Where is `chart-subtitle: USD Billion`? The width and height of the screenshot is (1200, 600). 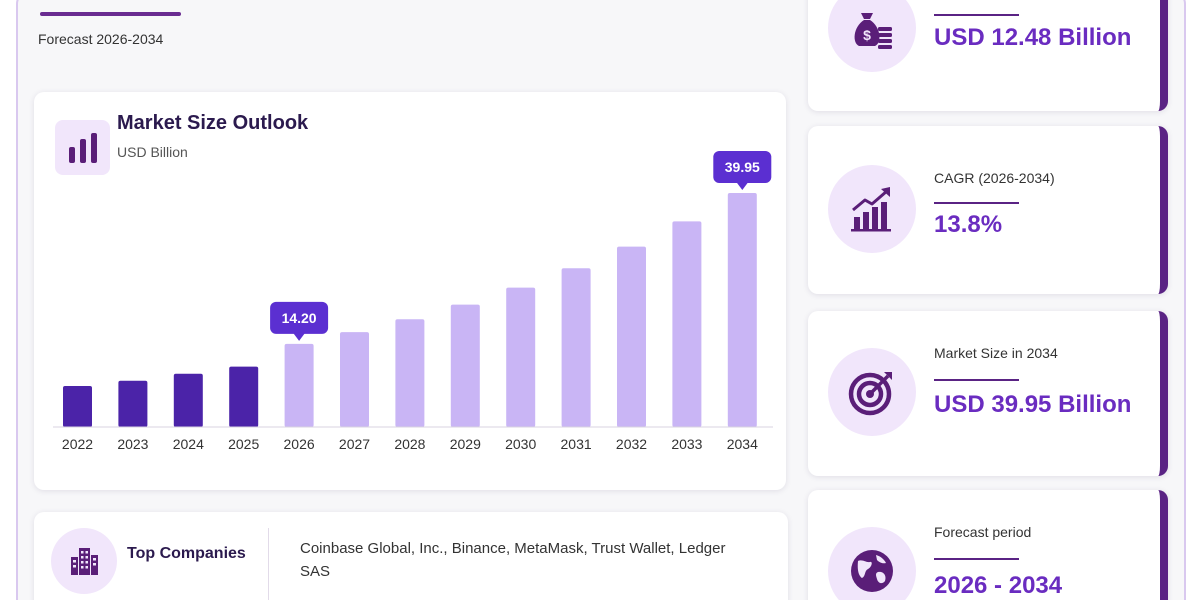 chart-subtitle: USD Billion is located at coordinates (152, 152).